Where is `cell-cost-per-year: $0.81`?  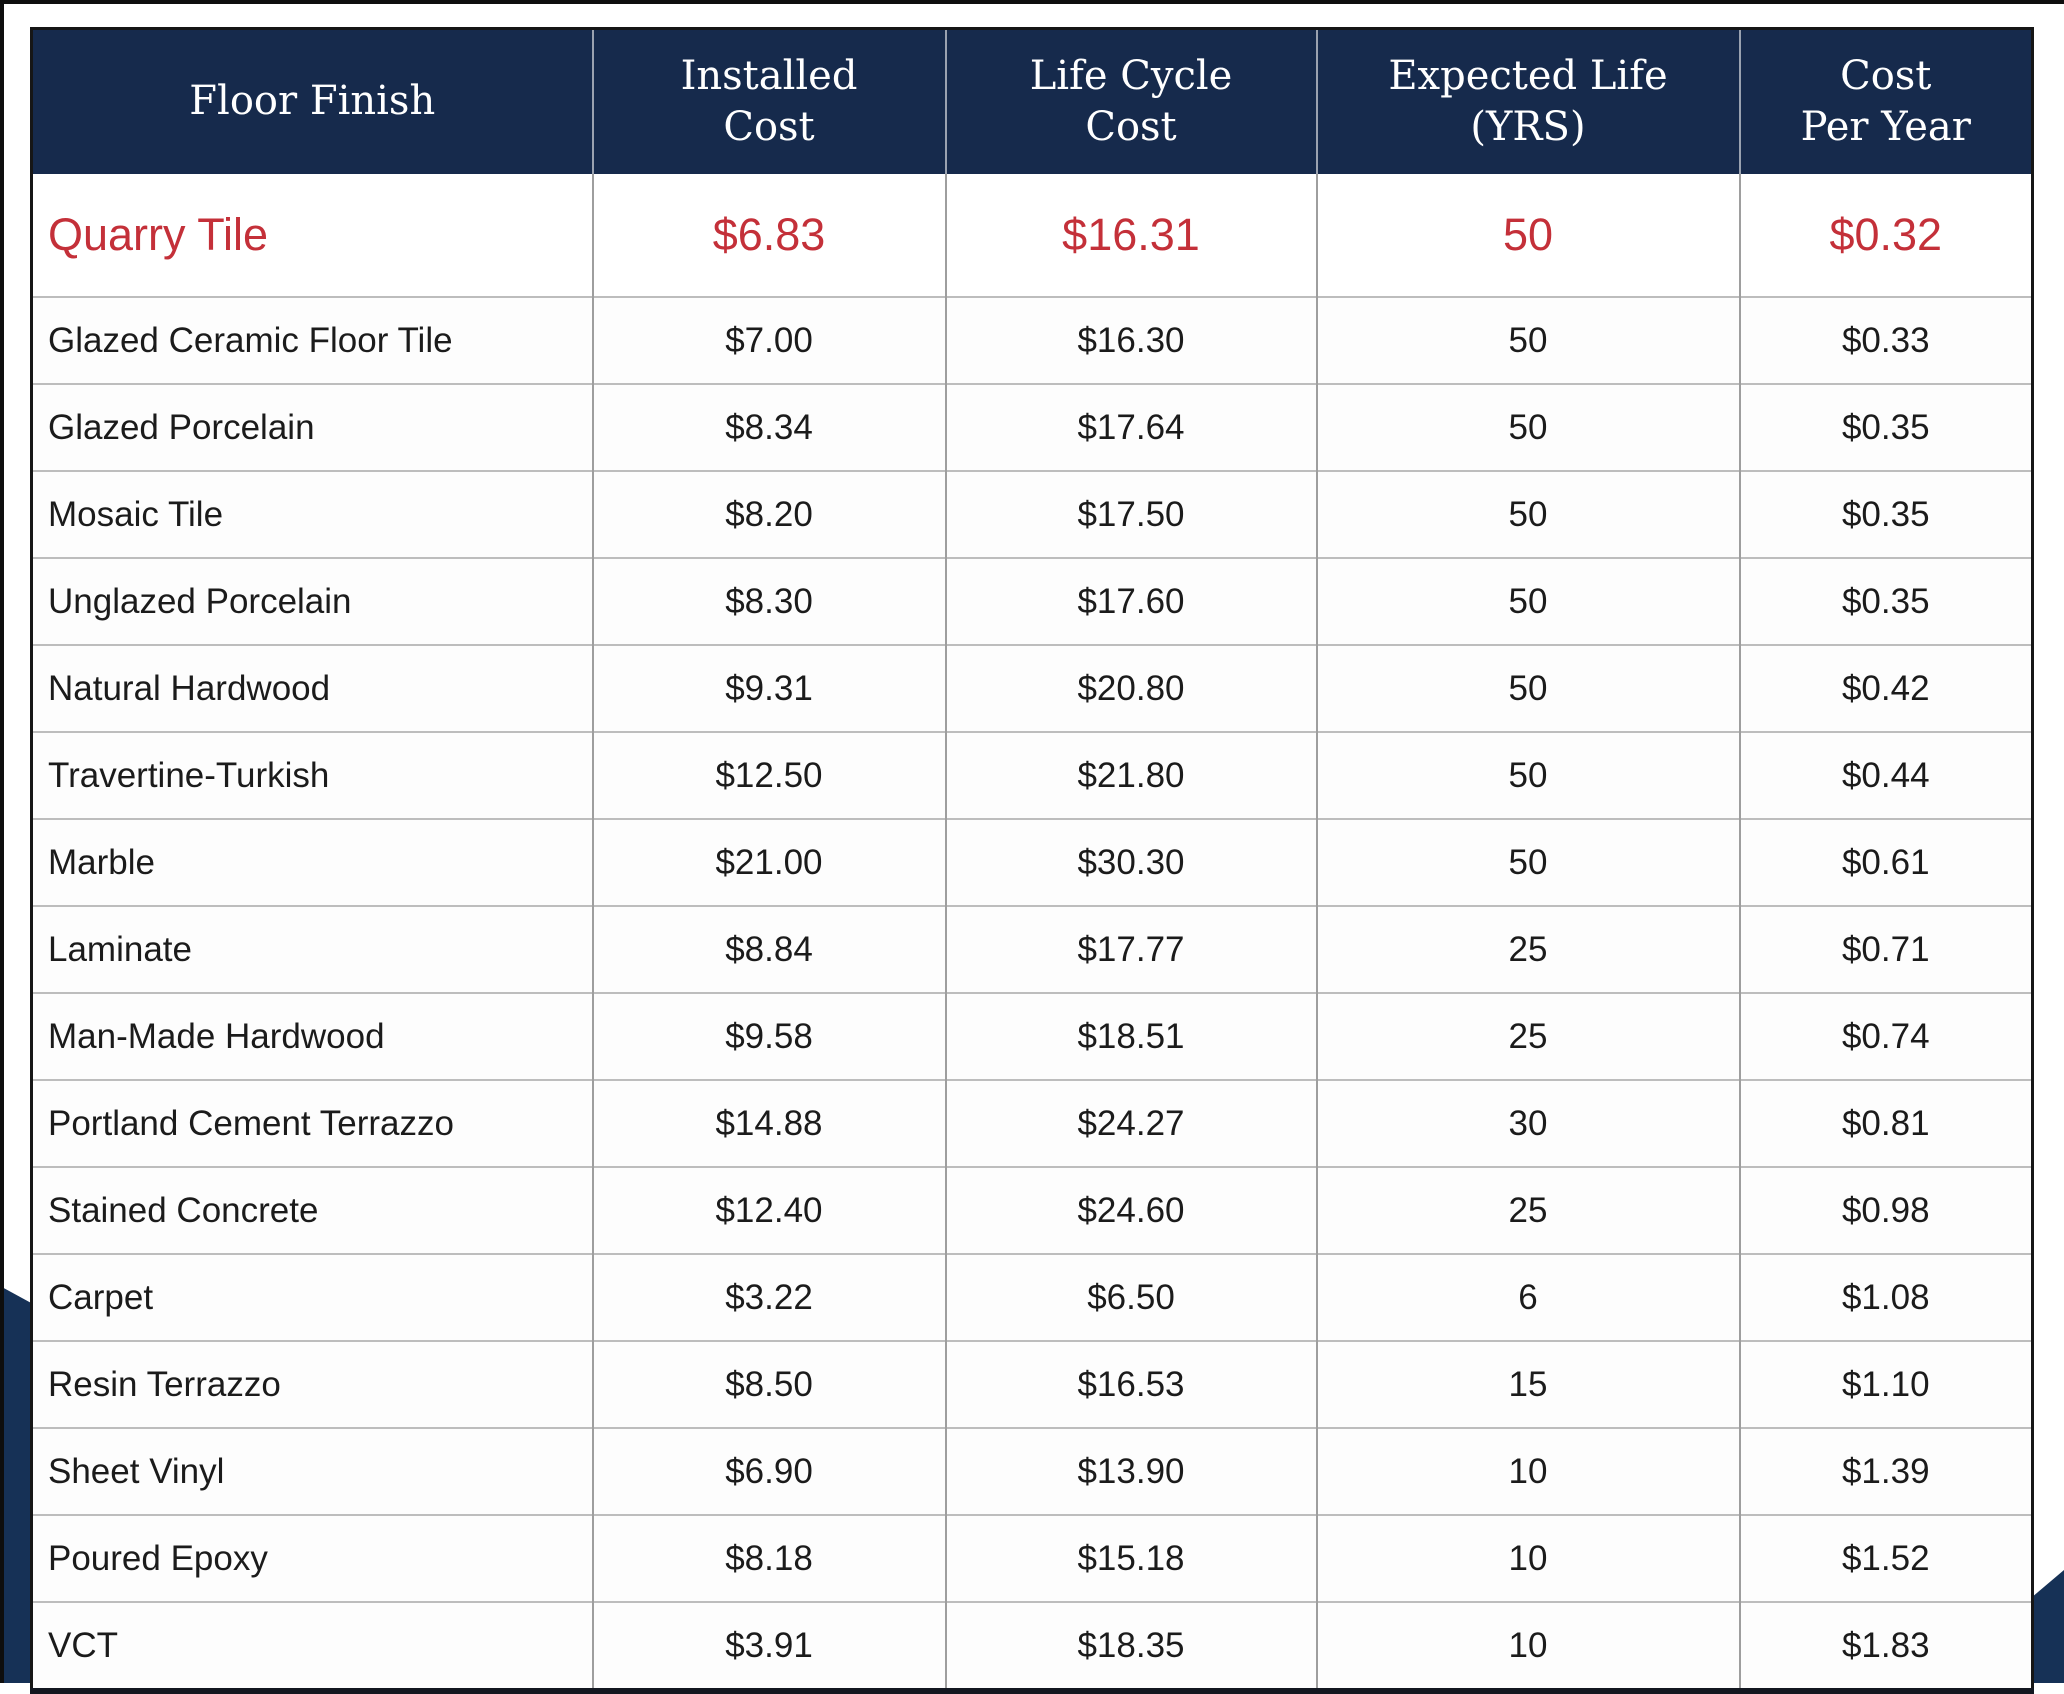
cell-cost-per-year: $0.81 is located at coordinates (1885, 1123).